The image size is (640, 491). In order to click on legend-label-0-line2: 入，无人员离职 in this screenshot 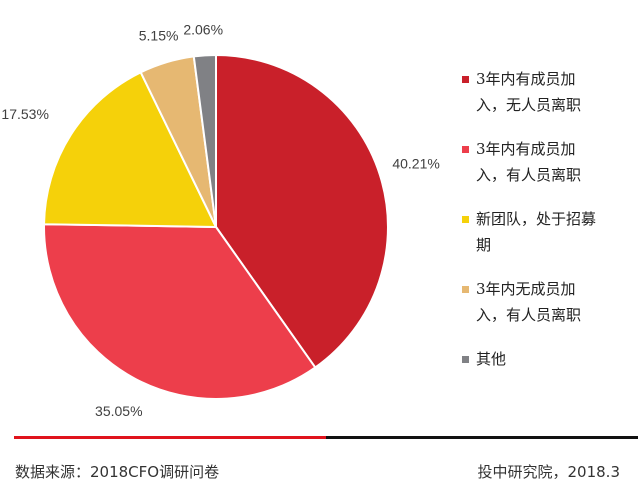, I will do `click(529, 105)`.